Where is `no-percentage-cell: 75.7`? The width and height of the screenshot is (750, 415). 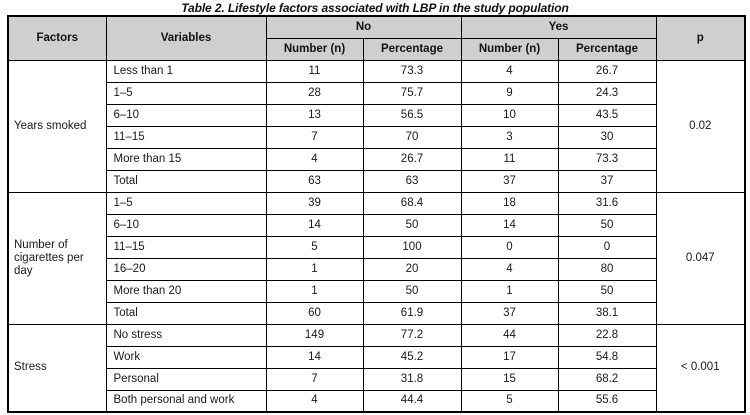 no-percentage-cell: 75.7 is located at coordinates (412, 93).